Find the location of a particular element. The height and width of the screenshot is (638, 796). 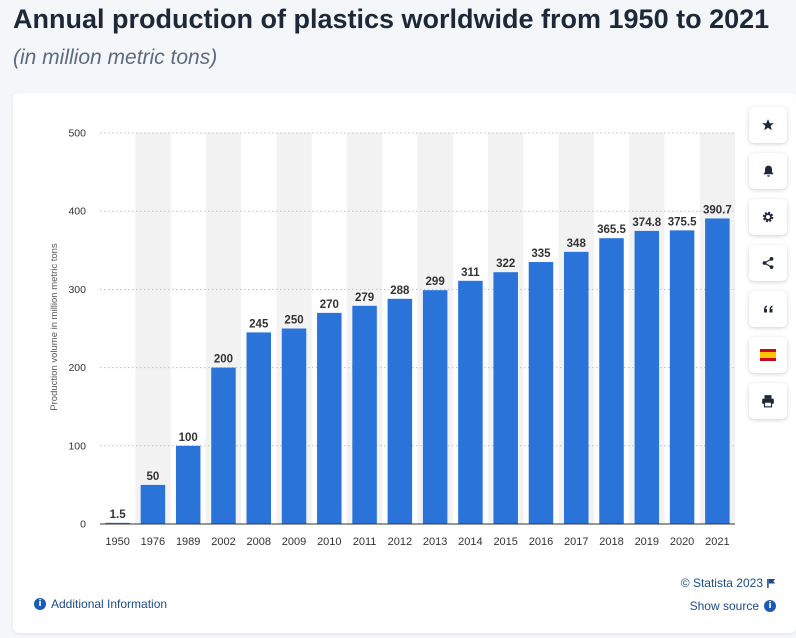

bar-value-label: 200 is located at coordinates (223, 360).